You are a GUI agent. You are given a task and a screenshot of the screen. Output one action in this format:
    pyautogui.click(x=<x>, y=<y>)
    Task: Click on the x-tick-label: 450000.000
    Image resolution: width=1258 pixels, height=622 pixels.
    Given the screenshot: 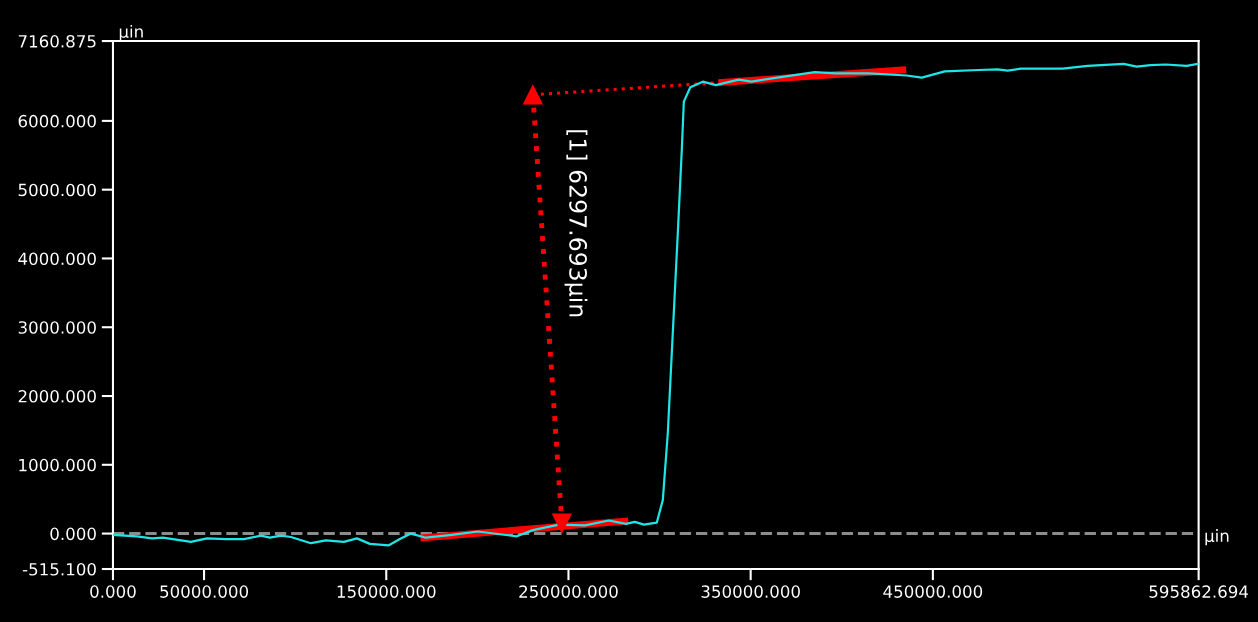 What is the action you would take?
    pyautogui.click(x=933, y=591)
    